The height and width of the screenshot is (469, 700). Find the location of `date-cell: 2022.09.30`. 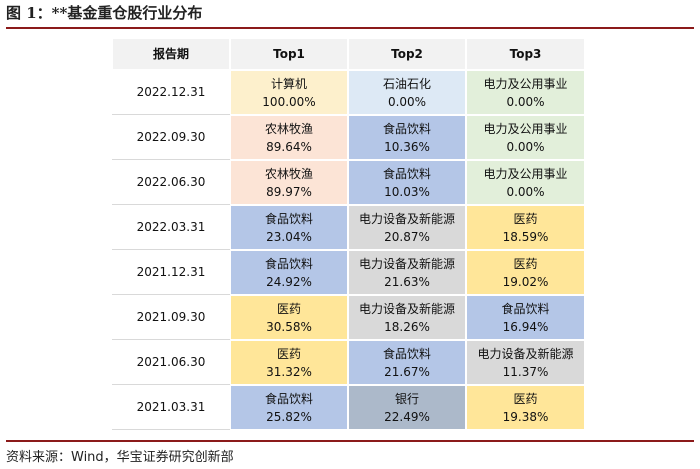

date-cell: 2022.09.30 is located at coordinates (171, 137).